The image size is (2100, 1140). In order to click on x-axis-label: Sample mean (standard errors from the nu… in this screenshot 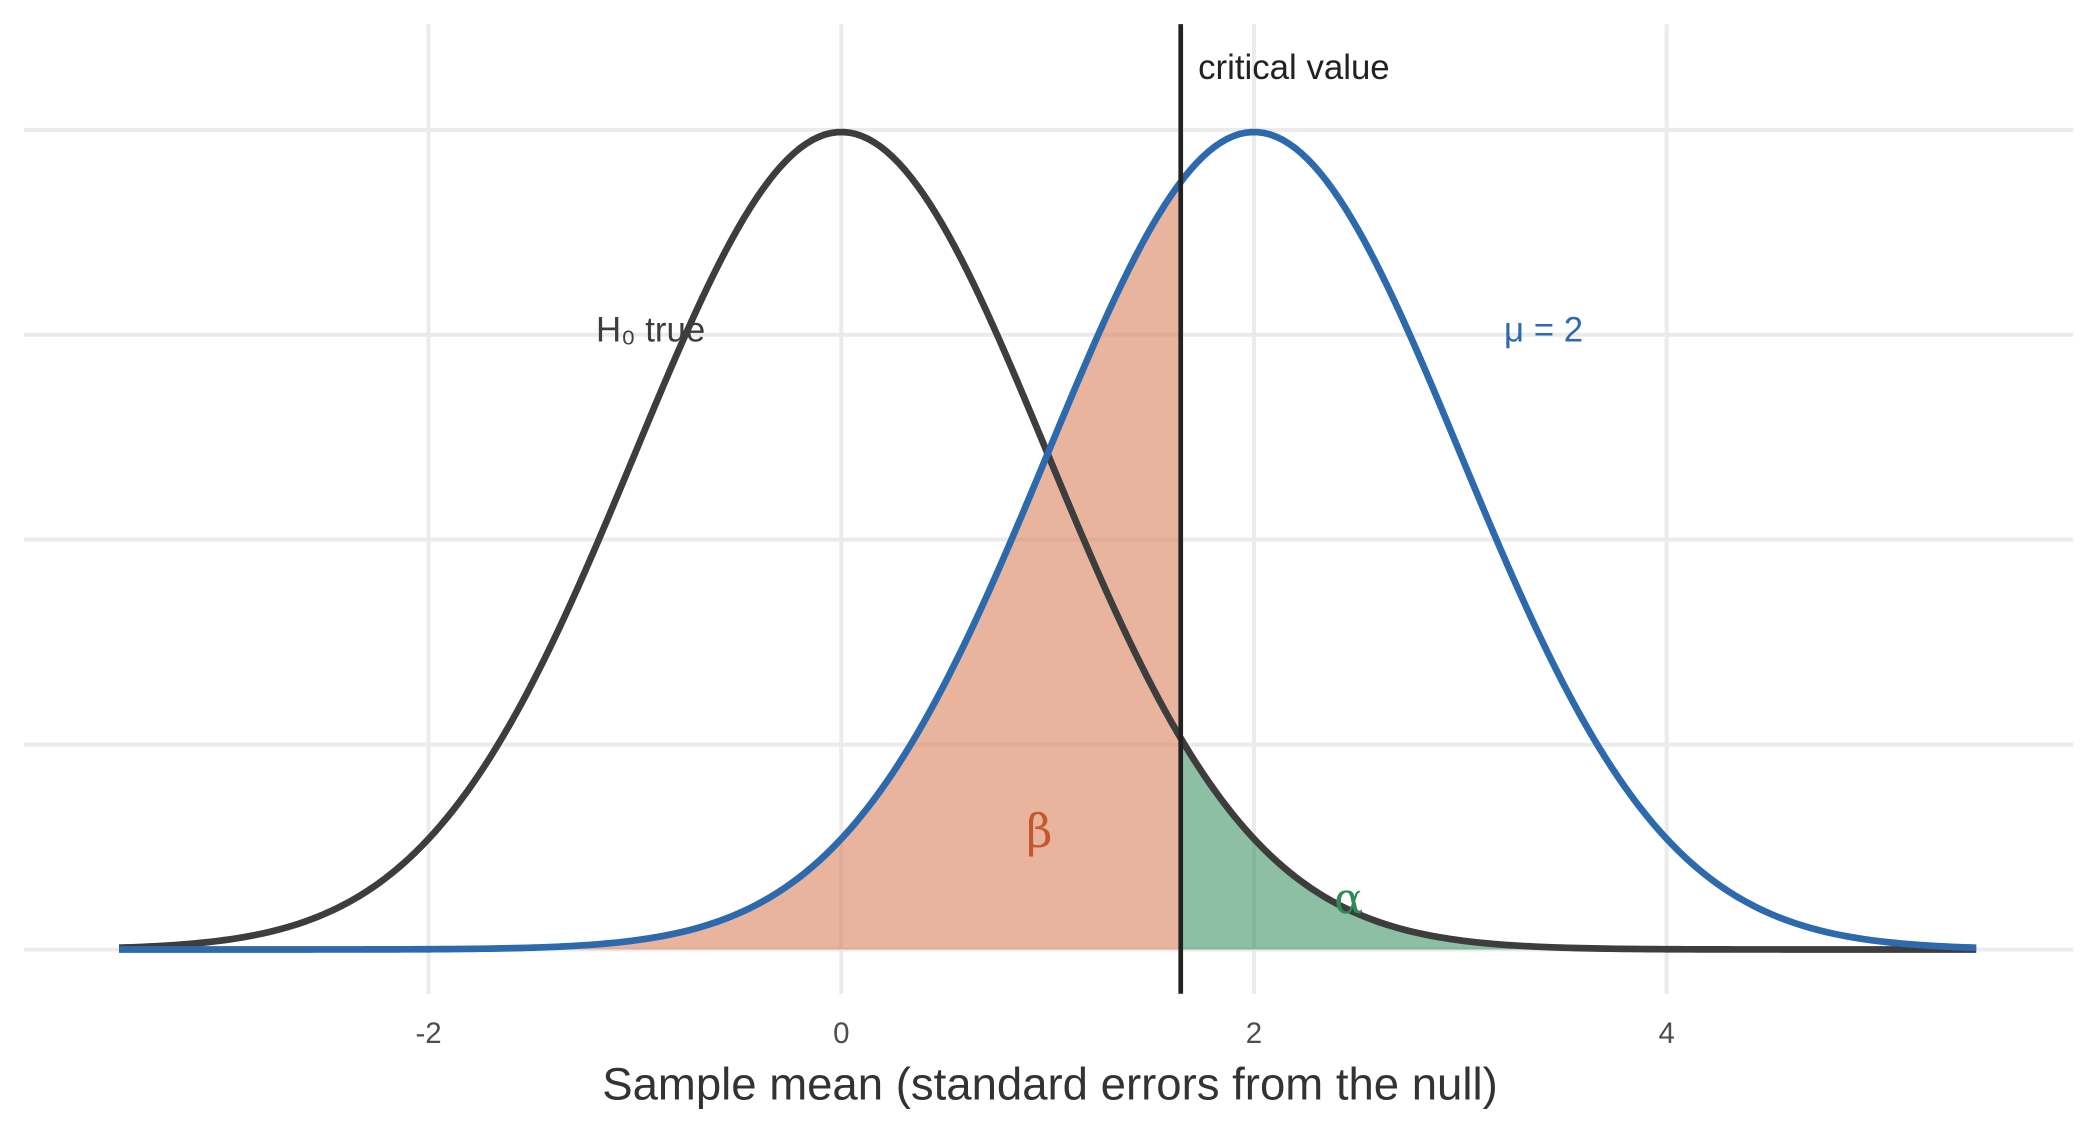, I will do `click(1050, 1084)`.